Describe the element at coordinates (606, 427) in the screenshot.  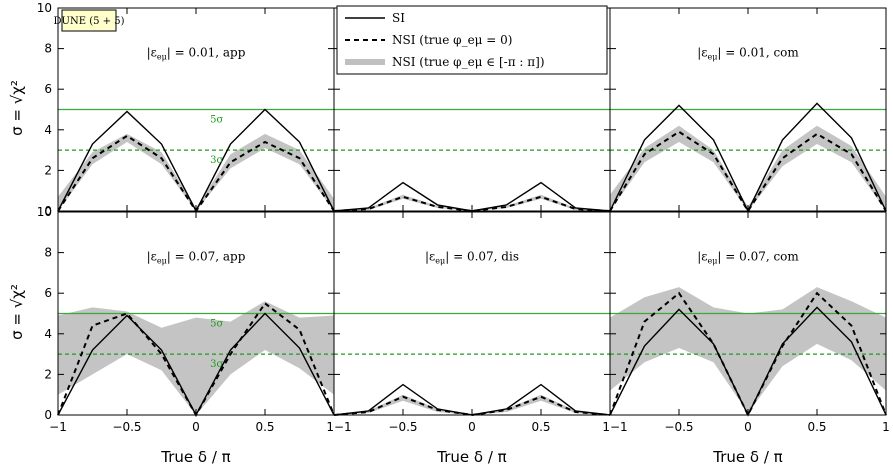
I see `panel-5-x-tick-label-5: 1` at that location.